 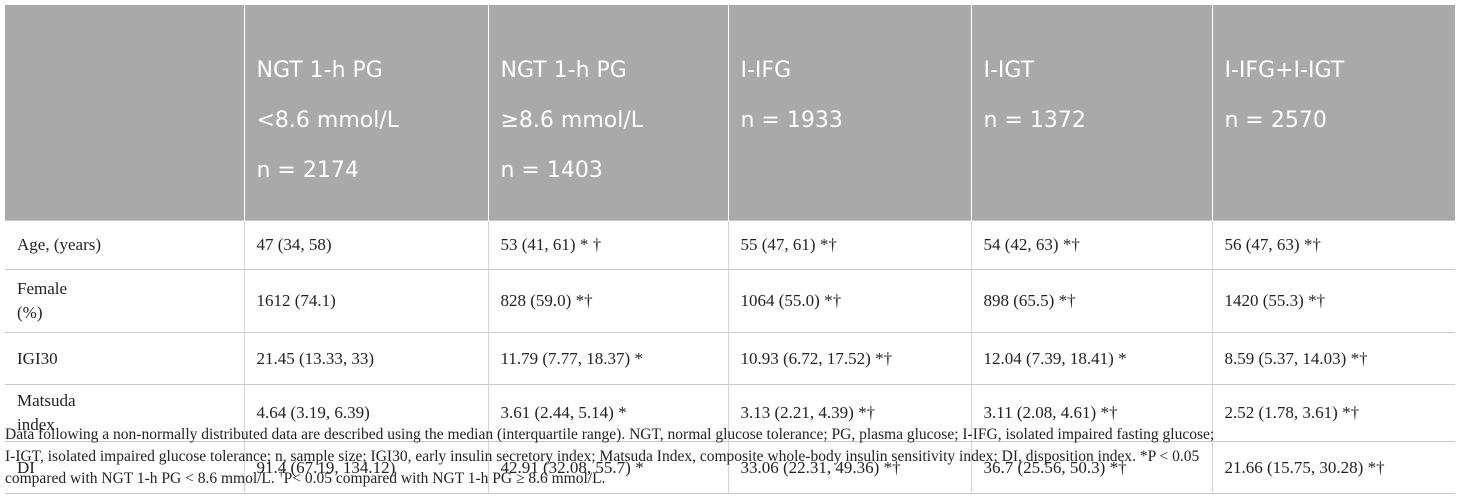 What do you see at coordinates (328, 120) in the screenshot?
I see `header-line: <8.6 mmol/L` at bounding box center [328, 120].